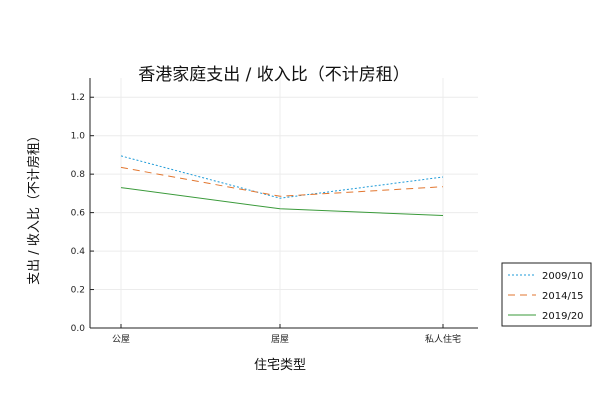 This screenshot has width=600, height=400. Describe the element at coordinates (563, 316) in the screenshot. I see `legend-label-3: 2019/20` at that location.